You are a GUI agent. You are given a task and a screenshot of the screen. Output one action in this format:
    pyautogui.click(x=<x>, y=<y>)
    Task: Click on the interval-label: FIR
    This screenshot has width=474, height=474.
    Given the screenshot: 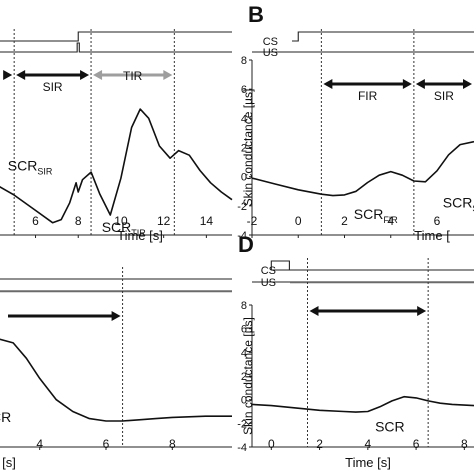 What is the action you would take?
    pyautogui.click(x=368, y=96)
    